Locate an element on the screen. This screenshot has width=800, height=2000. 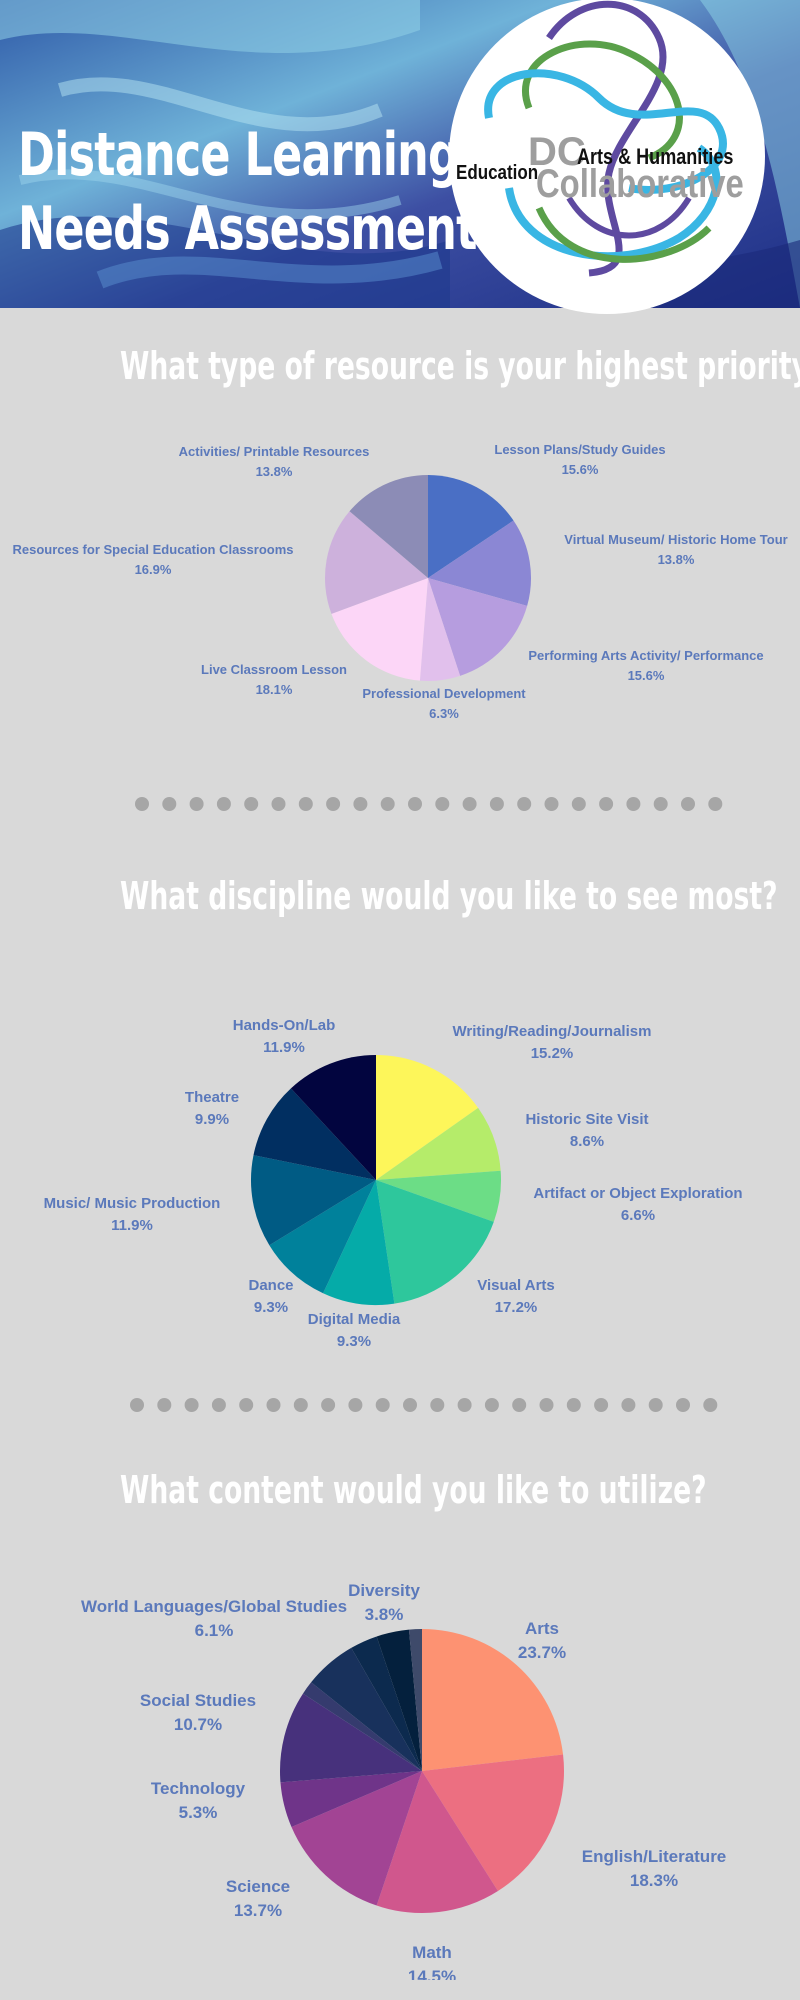
slice-percent: 15.6% is located at coordinates (646, 675).